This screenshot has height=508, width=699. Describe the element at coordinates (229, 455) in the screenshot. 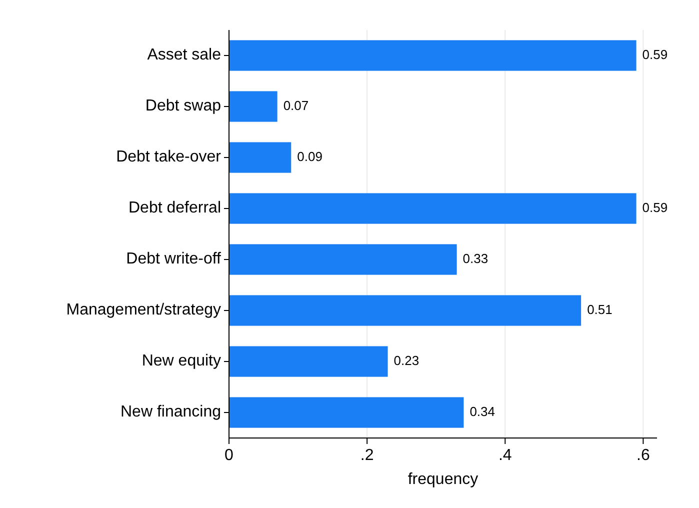

I see `x-tick-label: 0` at that location.